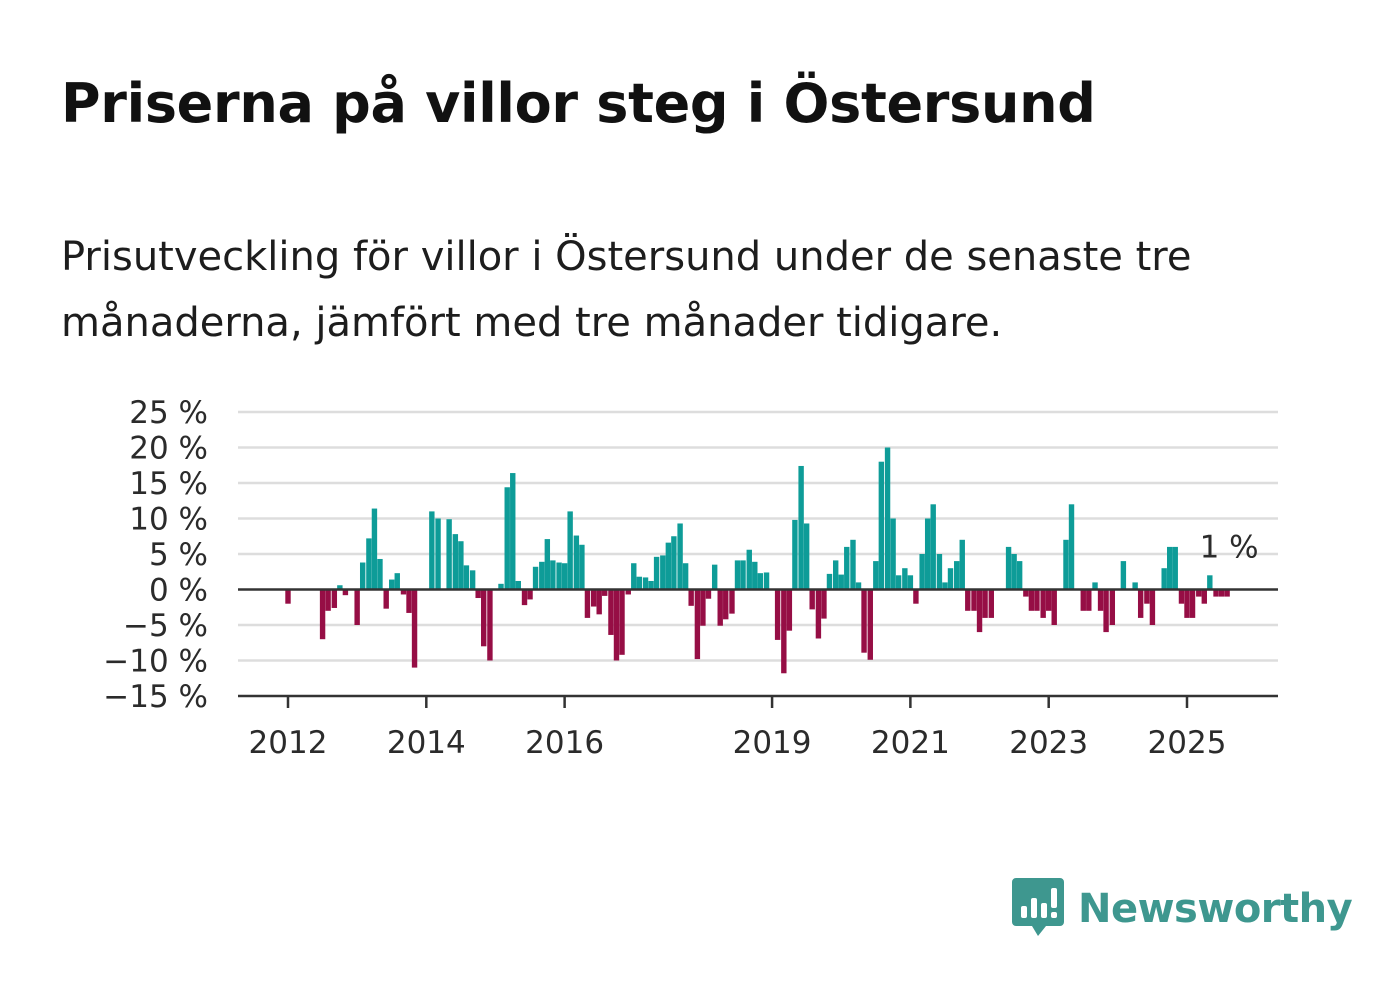 The height and width of the screenshot is (999, 1382). Describe the element at coordinates (155, 662) in the screenshot. I see `y-tick-label: −10 %` at that location.